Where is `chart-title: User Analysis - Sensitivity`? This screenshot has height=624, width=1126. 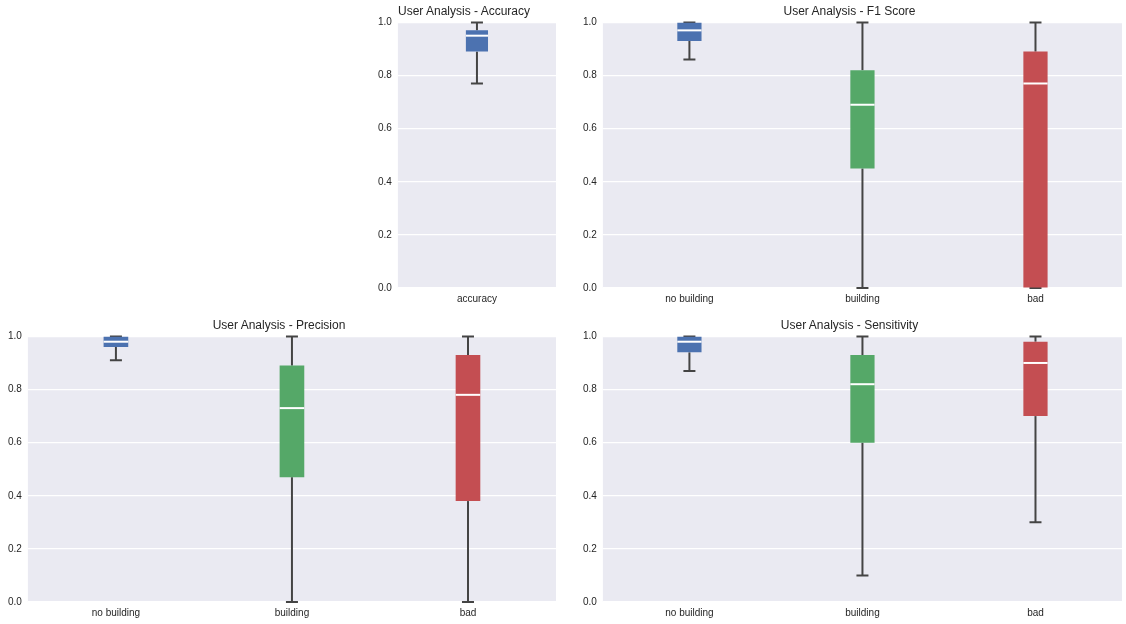
chart-title: User Analysis - Sensitivity is located at coordinates (849, 324).